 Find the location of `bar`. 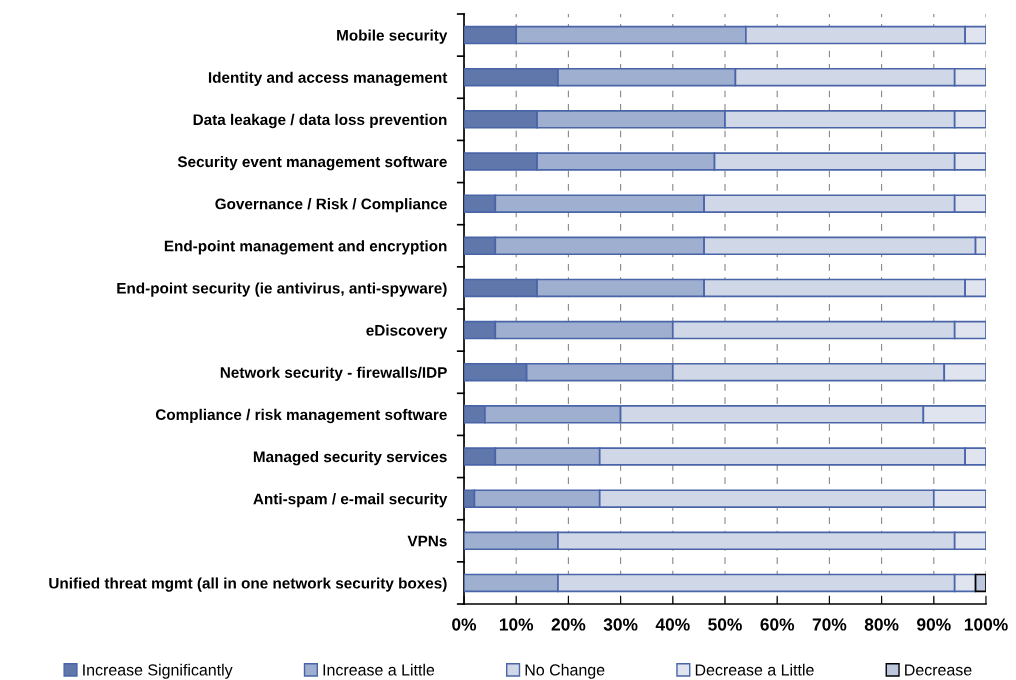

bar is located at coordinates (980, 583).